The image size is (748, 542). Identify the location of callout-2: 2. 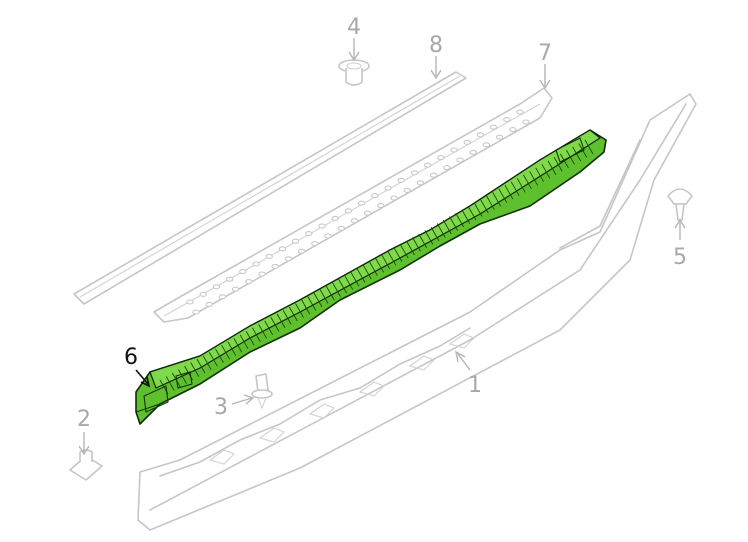
(84, 419).